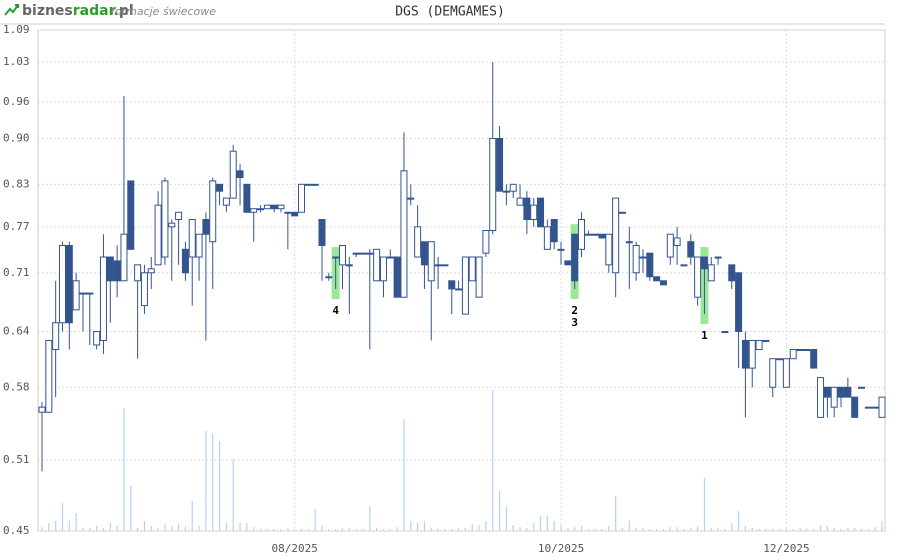 The width and height of the screenshot is (900, 560). I want to click on y-tick-label: 1.09, so click(16, 29).